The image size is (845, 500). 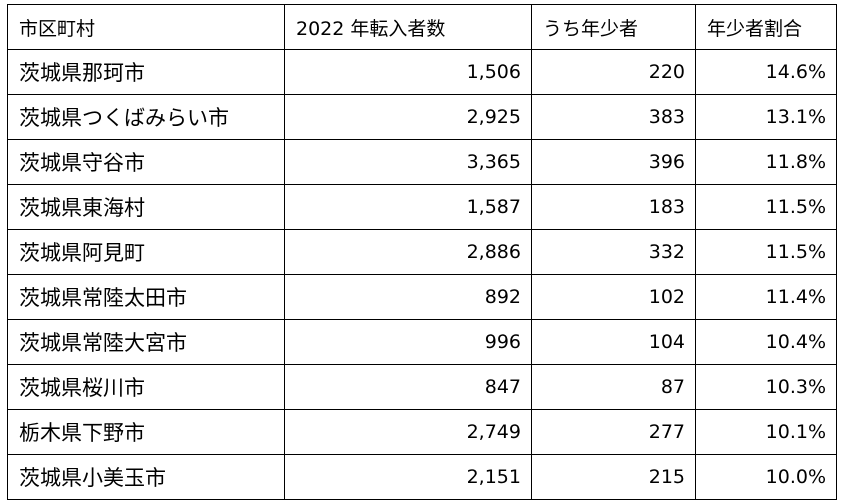 I want to click on table-row: 茨城県守谷市 3,365 396 11.8%, so click(x=422, y=162).